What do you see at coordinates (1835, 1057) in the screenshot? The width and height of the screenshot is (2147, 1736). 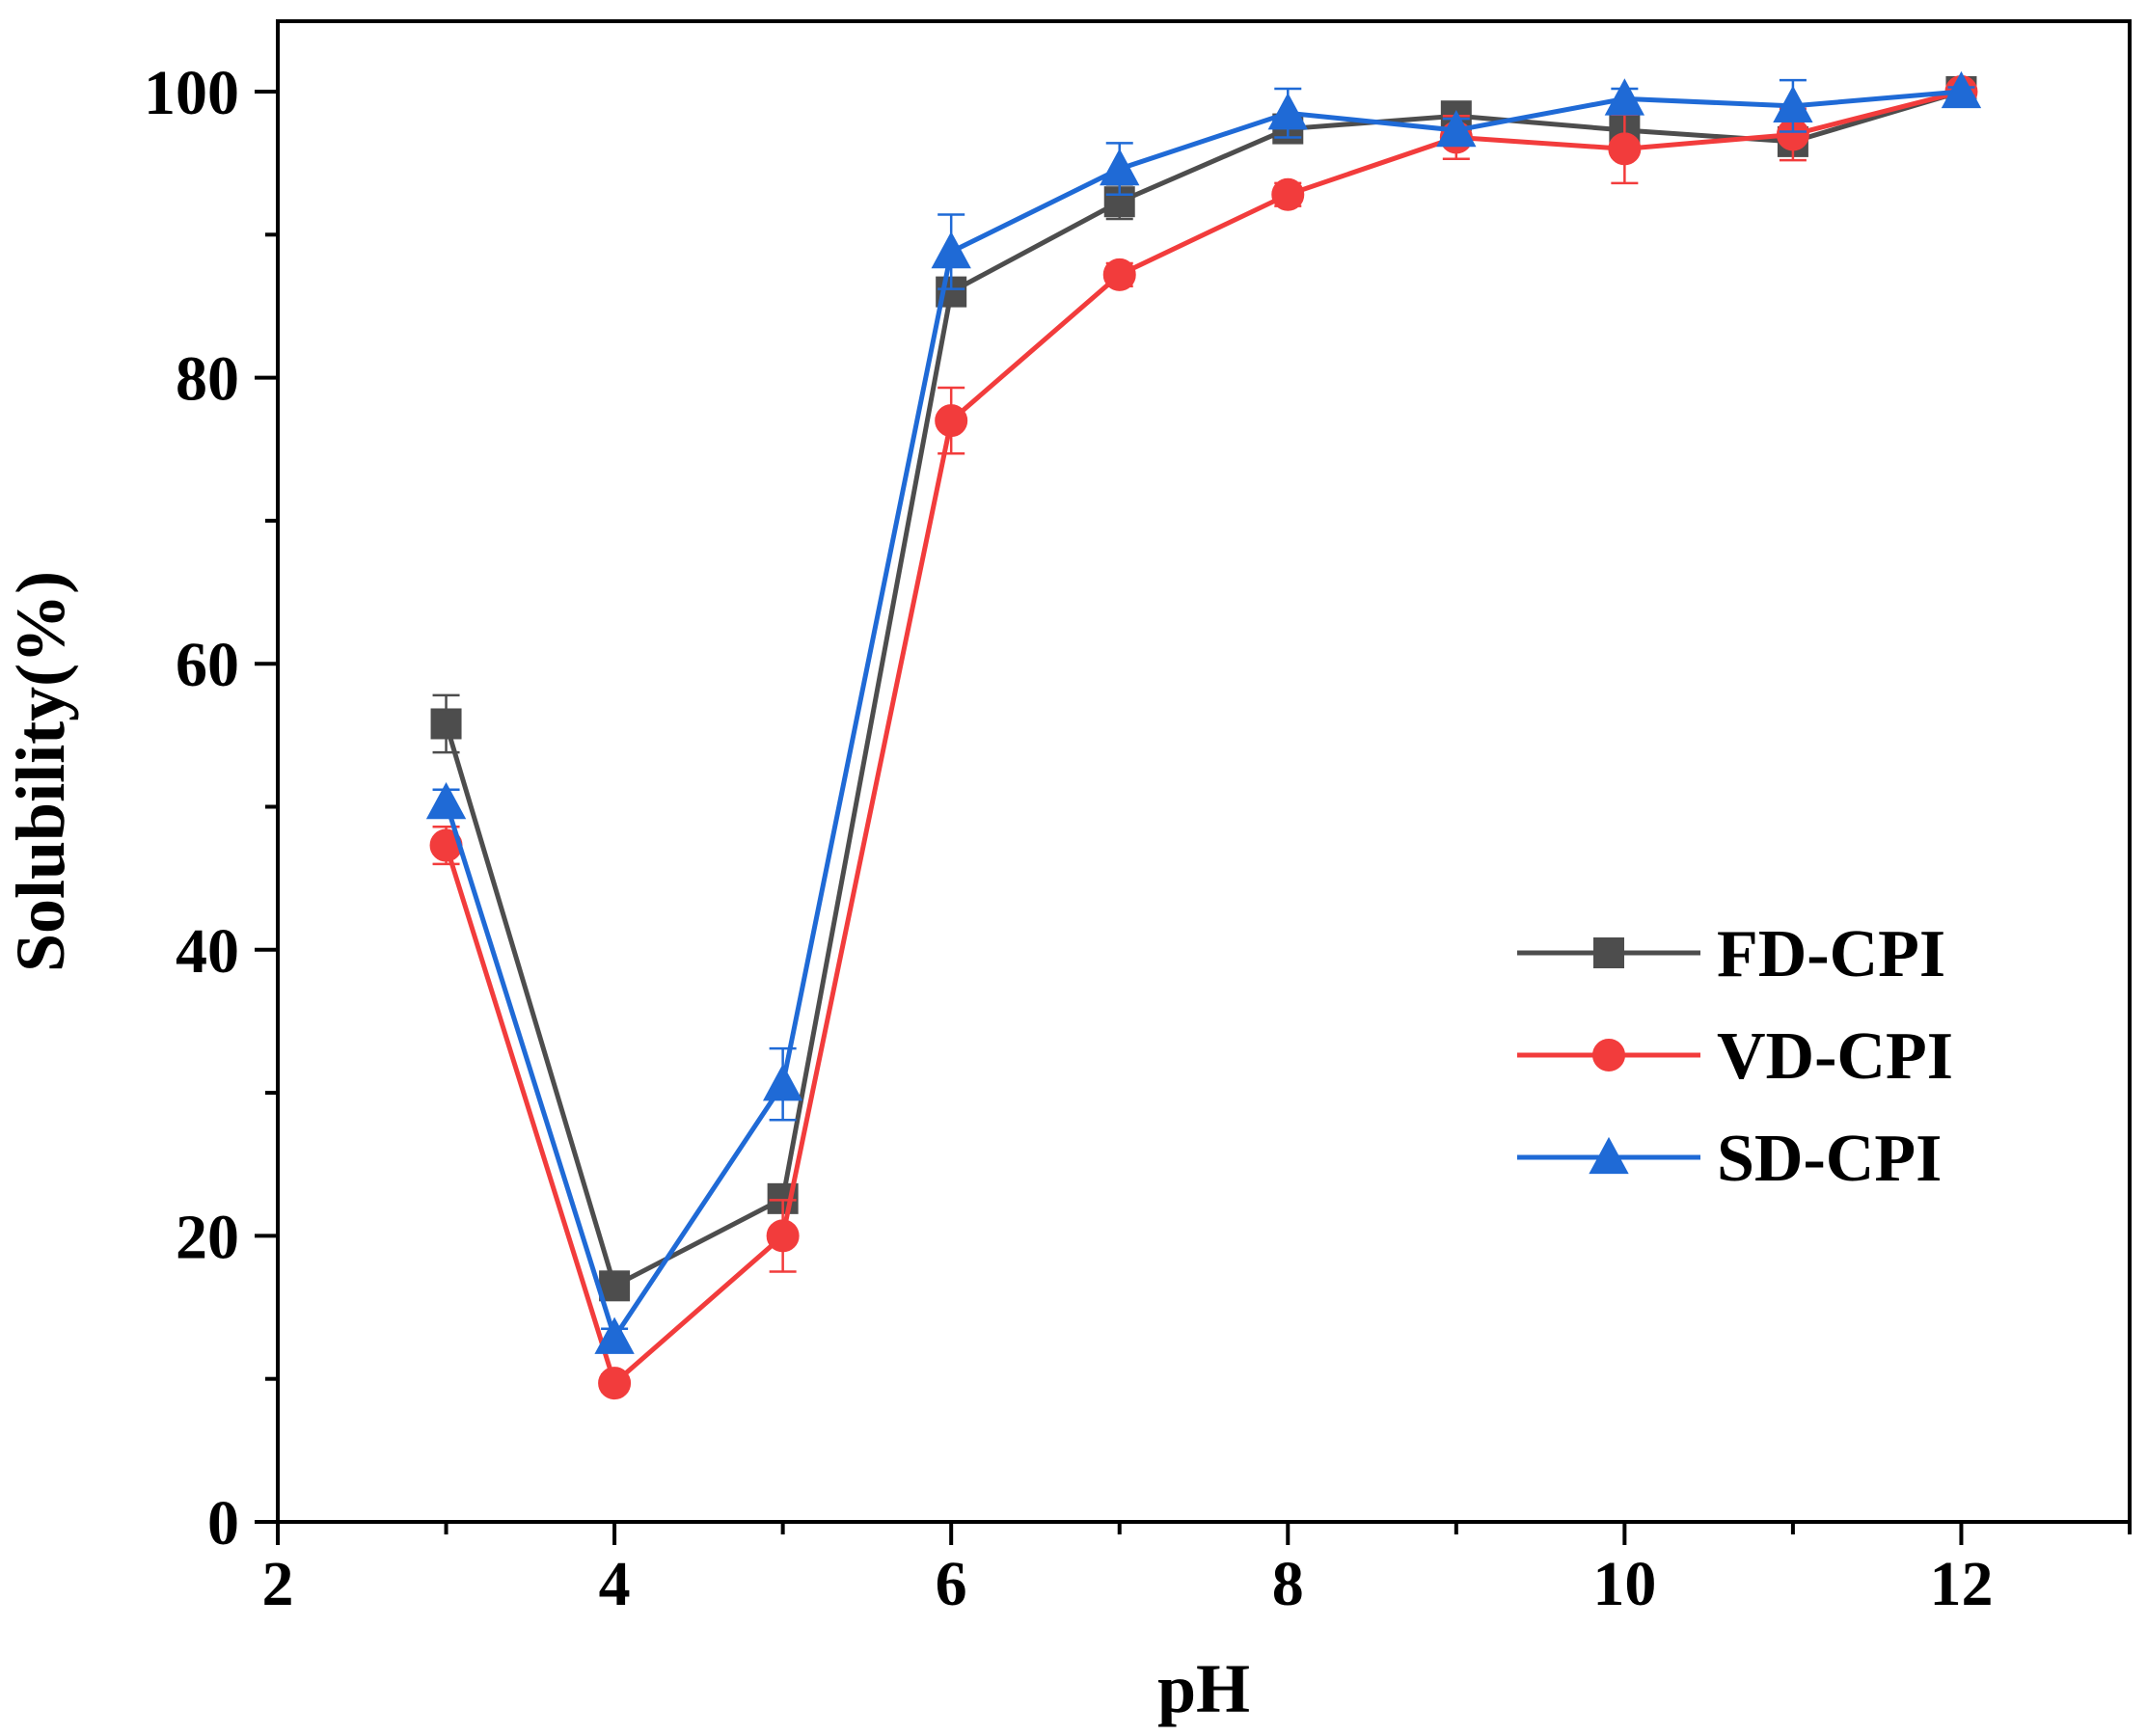 I see `legend-label: VD-CPI` at bounding box center [1835, 1057].